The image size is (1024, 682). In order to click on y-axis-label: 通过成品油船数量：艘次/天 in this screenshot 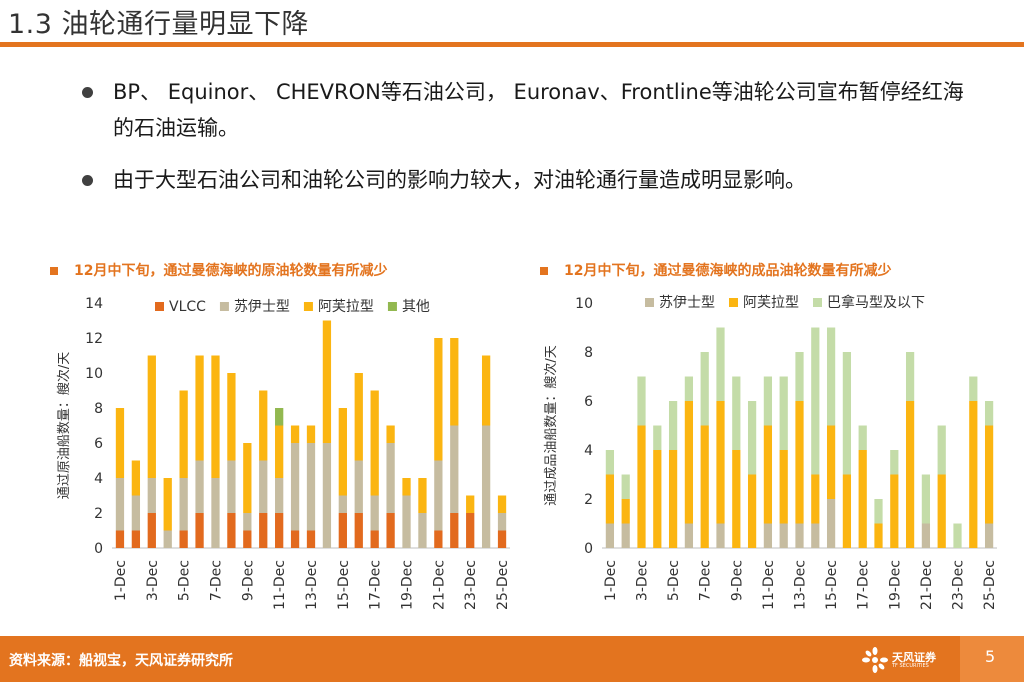, I will do `click(551, 425)`.